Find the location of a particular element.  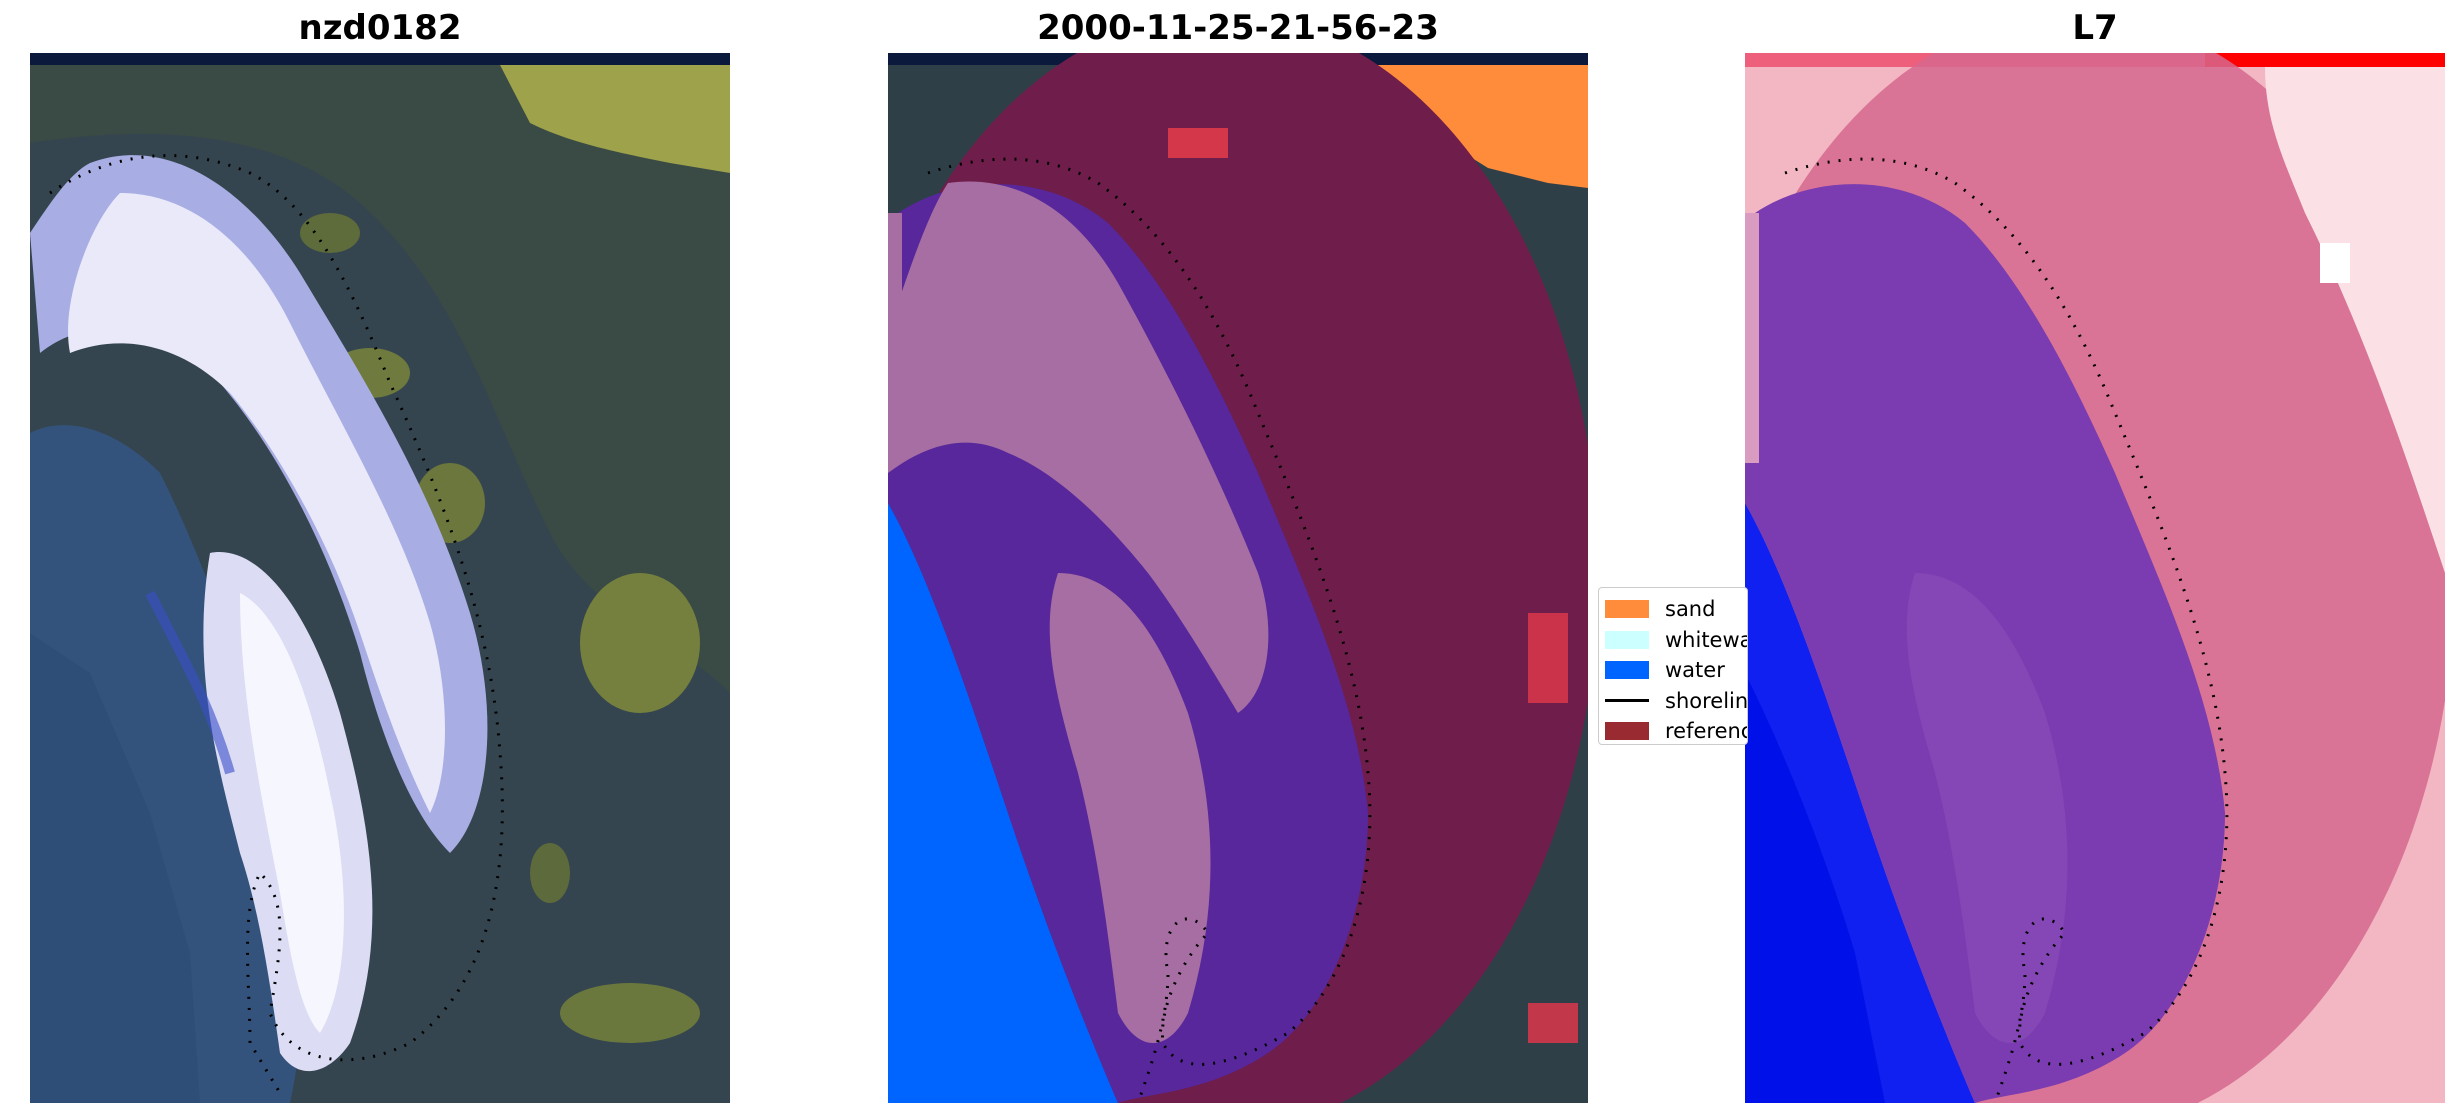

legend-label-shoreline: shoreline is located at coordinates (1706, 700).